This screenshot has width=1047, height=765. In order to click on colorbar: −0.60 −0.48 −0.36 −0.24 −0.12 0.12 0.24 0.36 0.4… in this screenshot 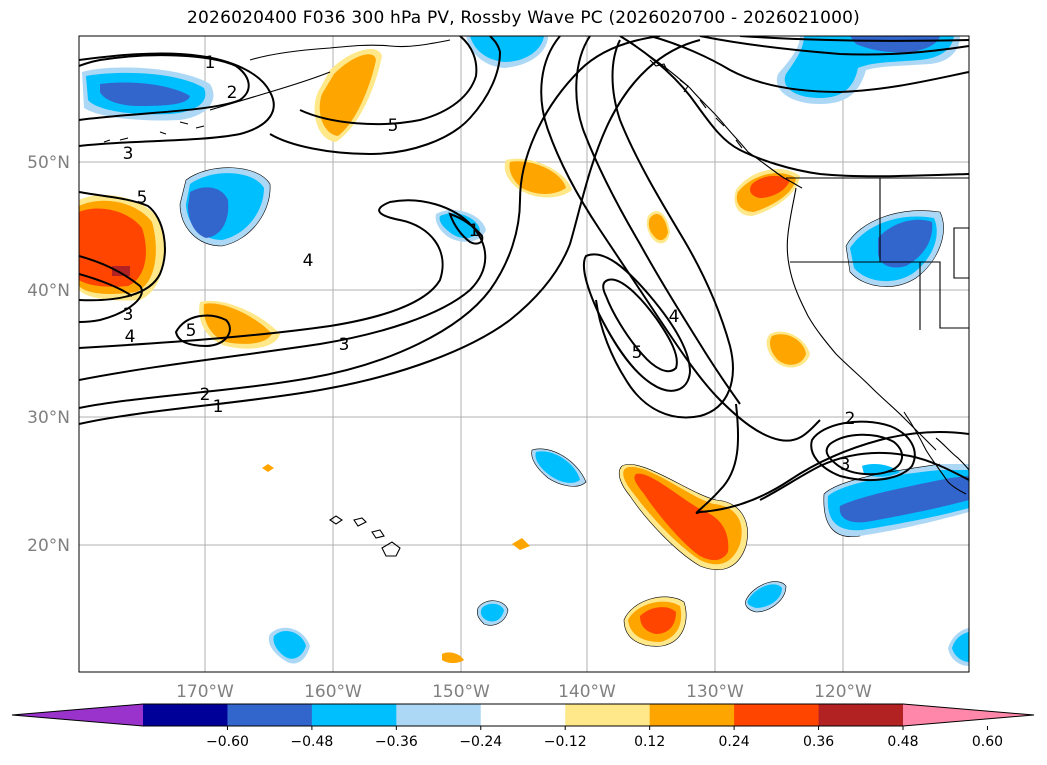, I will do `click(523, 726)`.